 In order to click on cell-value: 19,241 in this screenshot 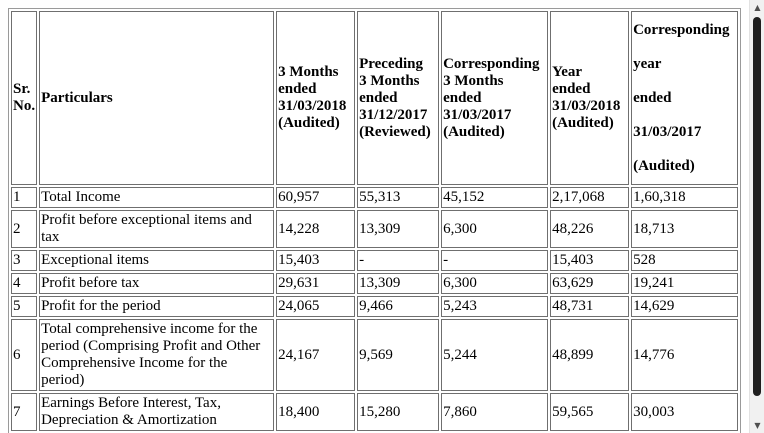, I will do `click(685, 283)`.